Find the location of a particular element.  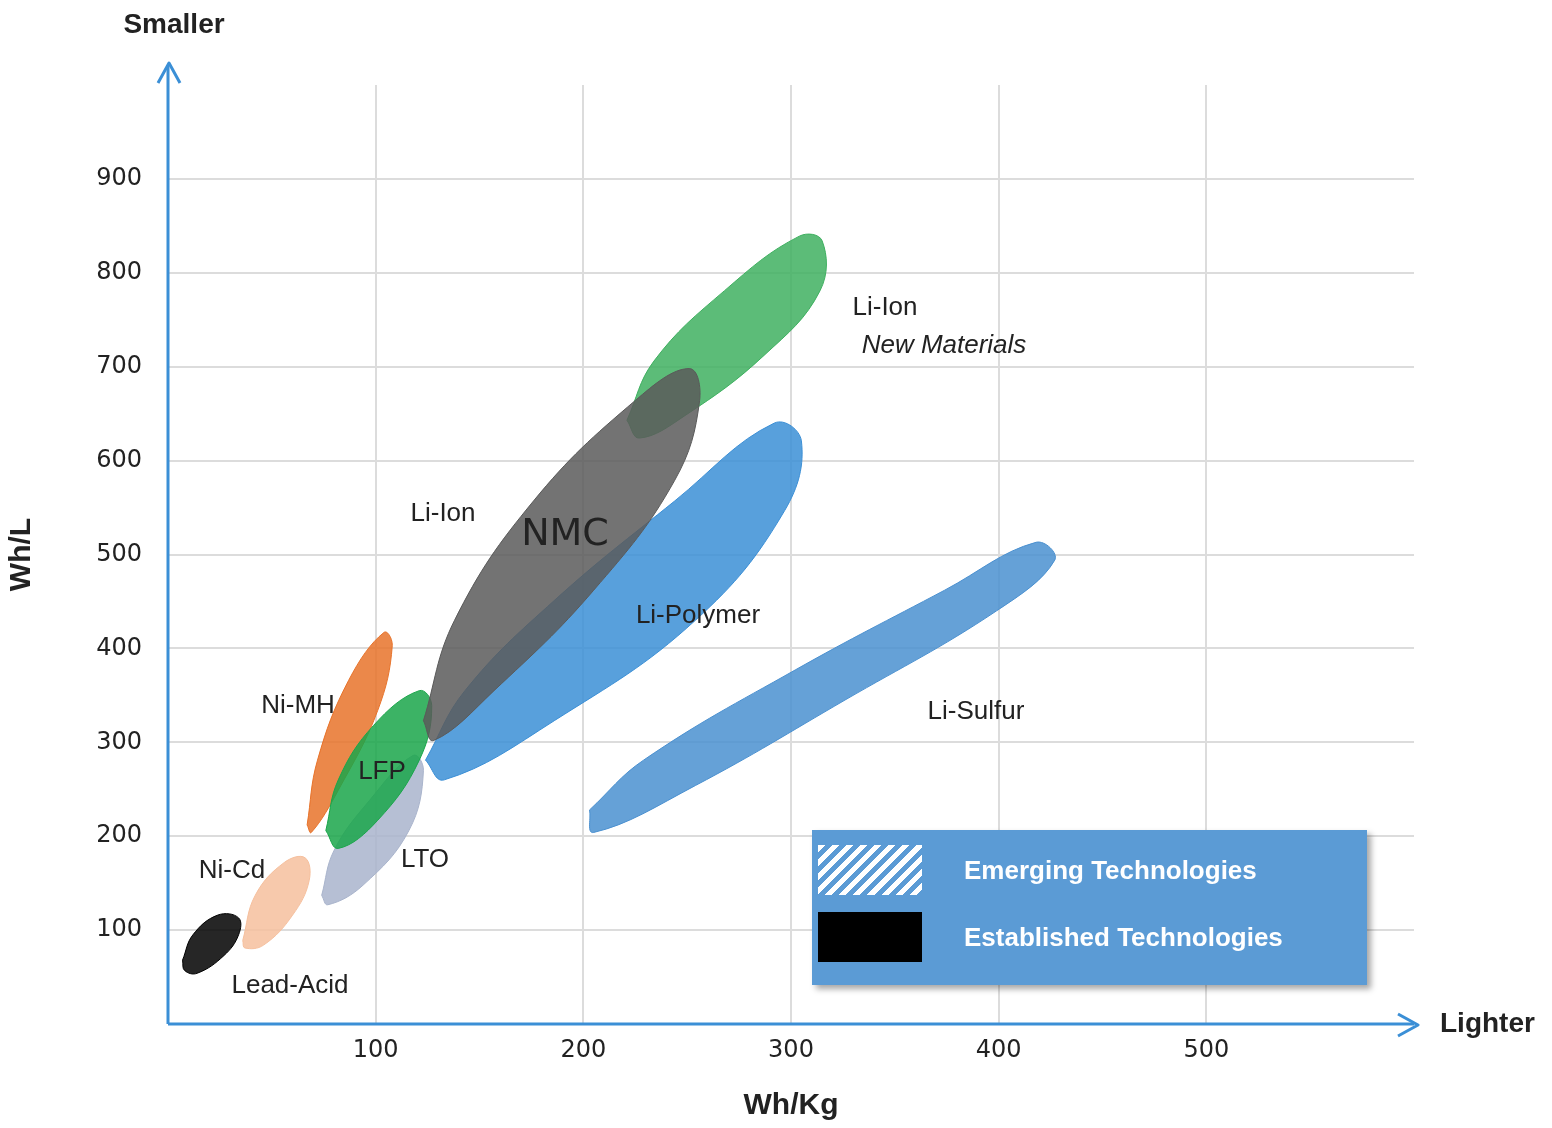

annotation: New Materials is located at coordinates (944, 344).